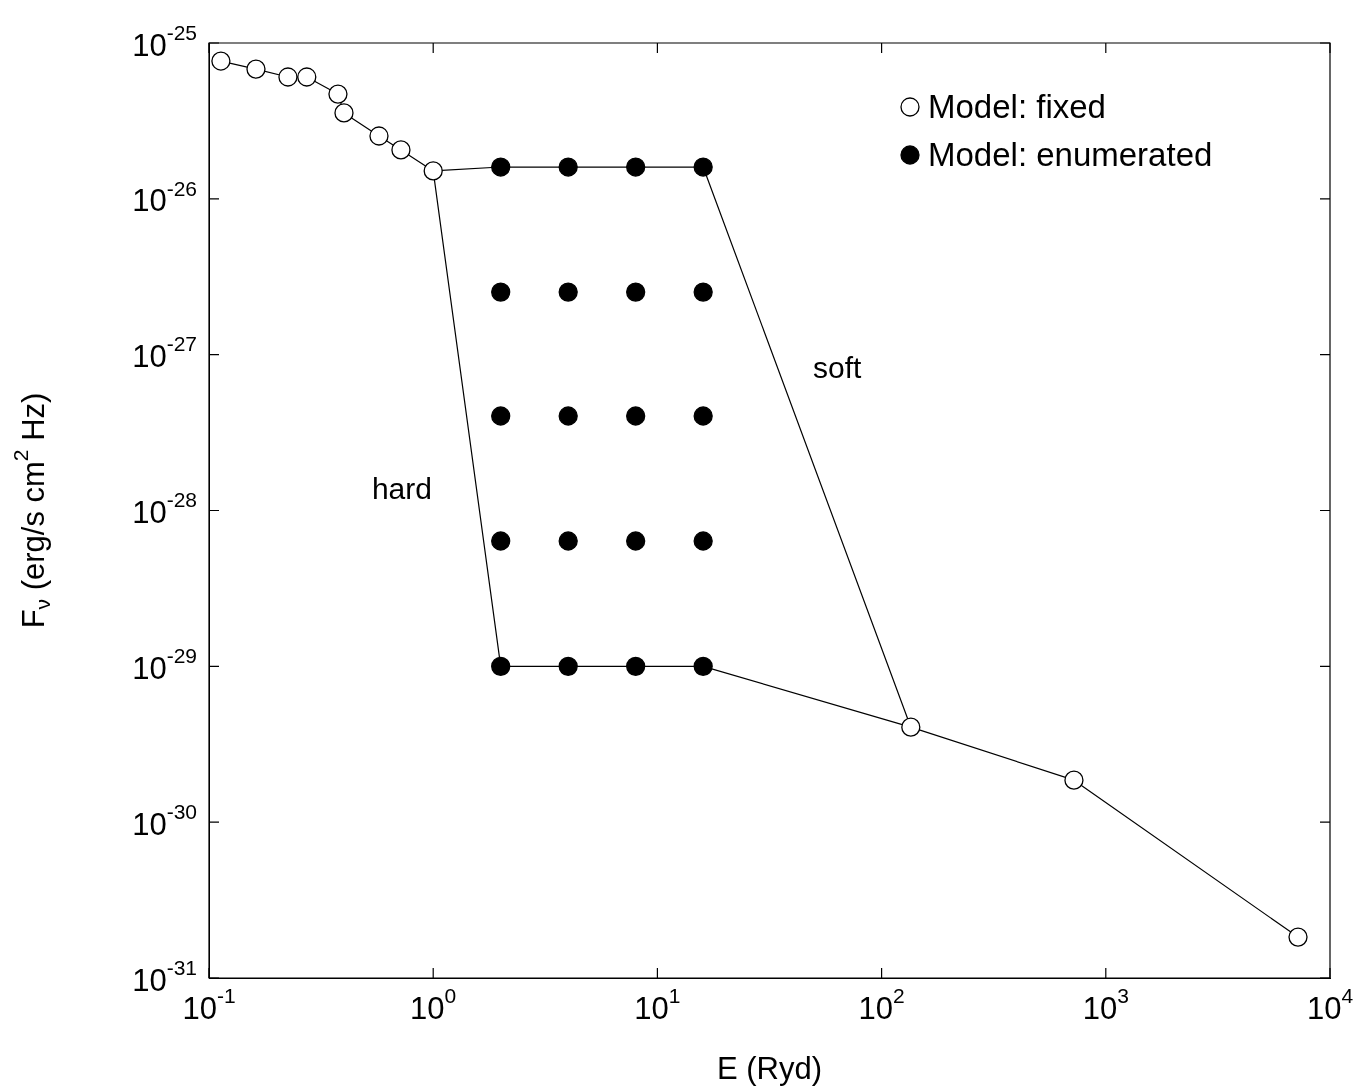 The height and width of the screenshot is (1091, 1357). Describe the element at coordinates (837, 368) in the screenshot. I see `annotation: soft` at that location.